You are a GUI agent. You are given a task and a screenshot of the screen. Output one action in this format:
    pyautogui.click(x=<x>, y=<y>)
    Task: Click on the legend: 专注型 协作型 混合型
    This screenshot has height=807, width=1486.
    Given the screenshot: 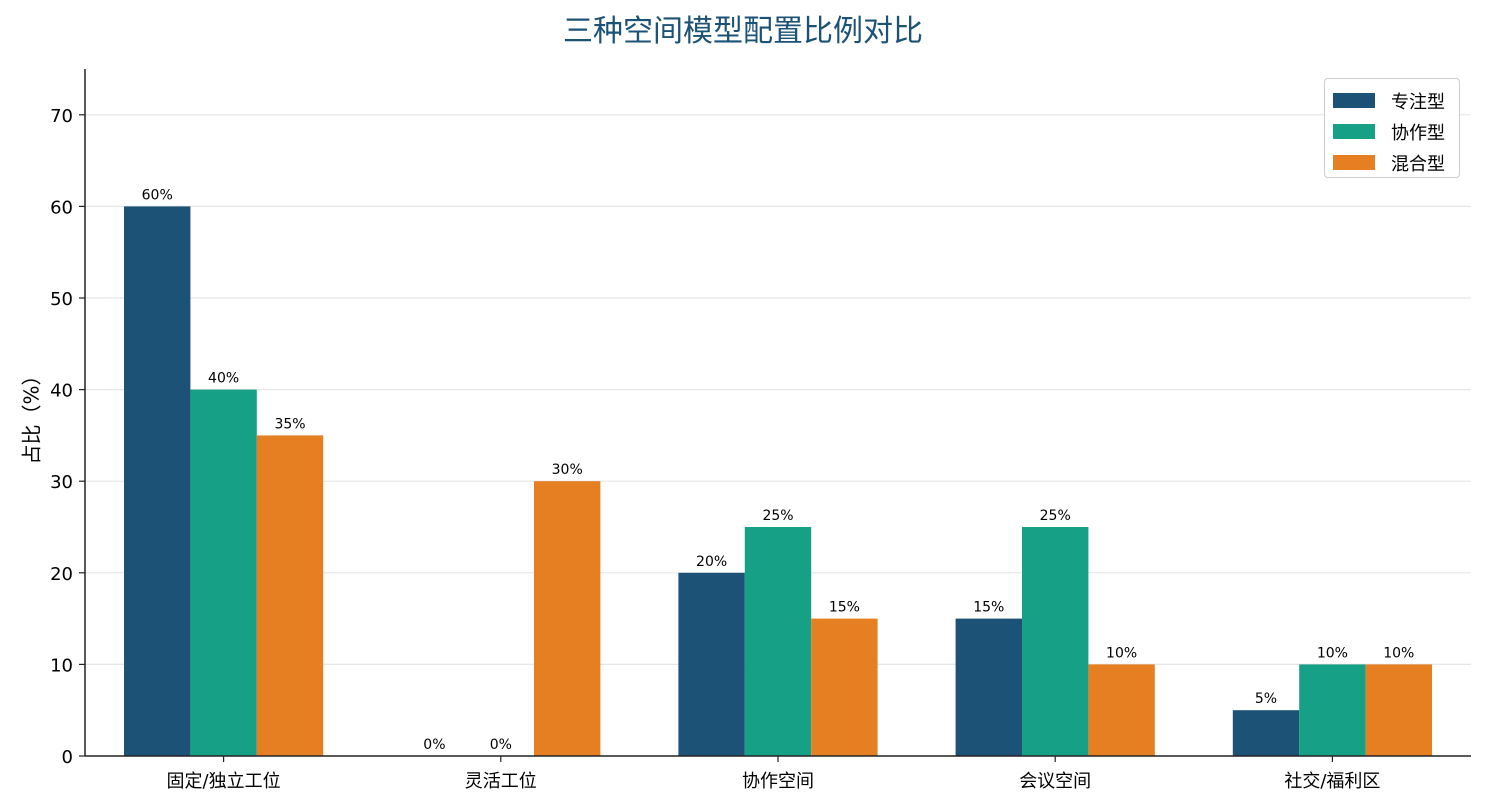 What is the action you would take?
    pyautogui.click(x=1392, y=128)
    